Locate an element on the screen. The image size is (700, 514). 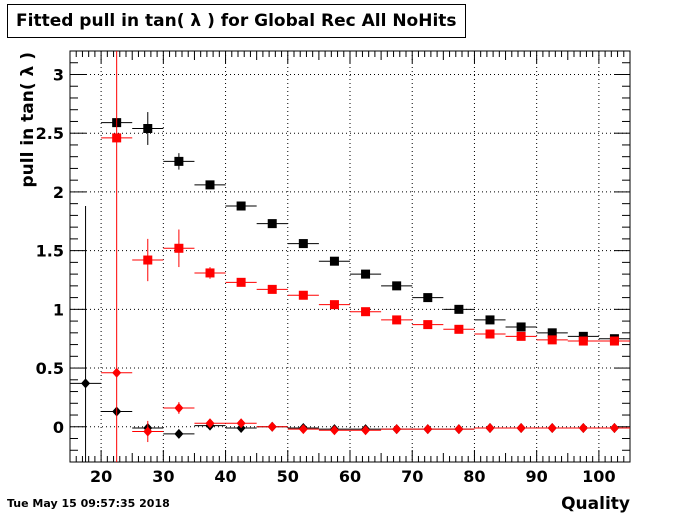
timestamp-label: Tue May 15 09:57:35 2018 is located at coordinates (88, 503).